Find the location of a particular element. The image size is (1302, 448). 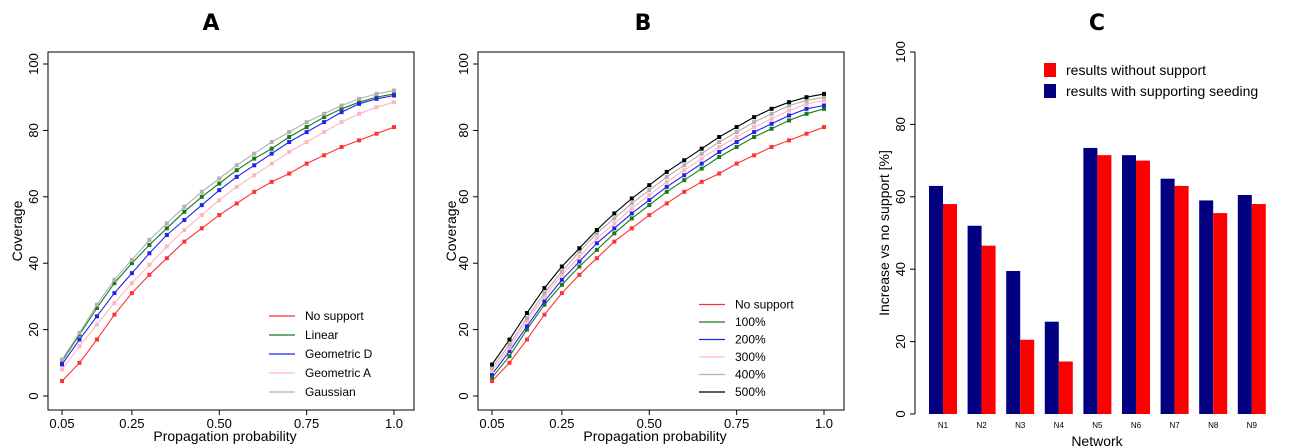

legend-label: Gaussian is located at coordinates (330, 392).